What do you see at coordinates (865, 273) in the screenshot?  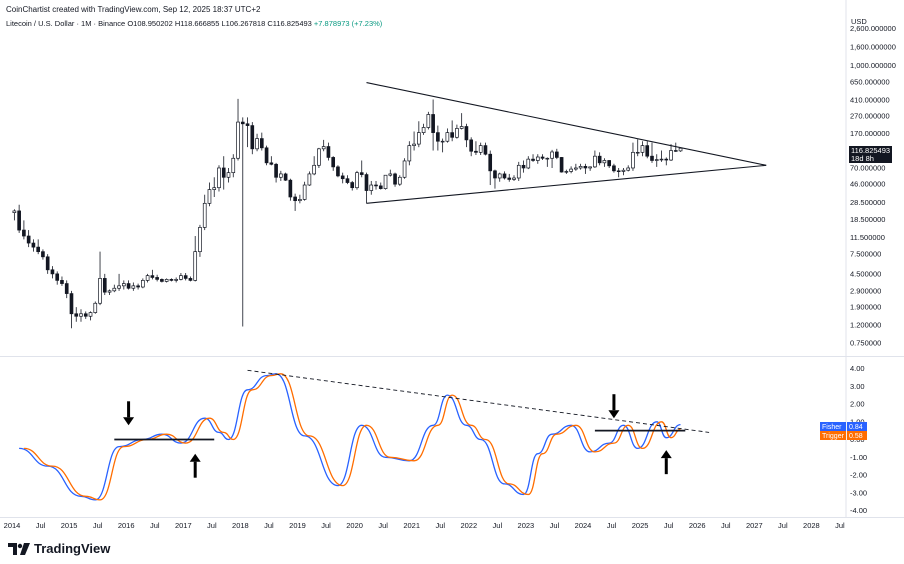 I see `price-axis-label: 4.500000` at bounding box center [865, 273].